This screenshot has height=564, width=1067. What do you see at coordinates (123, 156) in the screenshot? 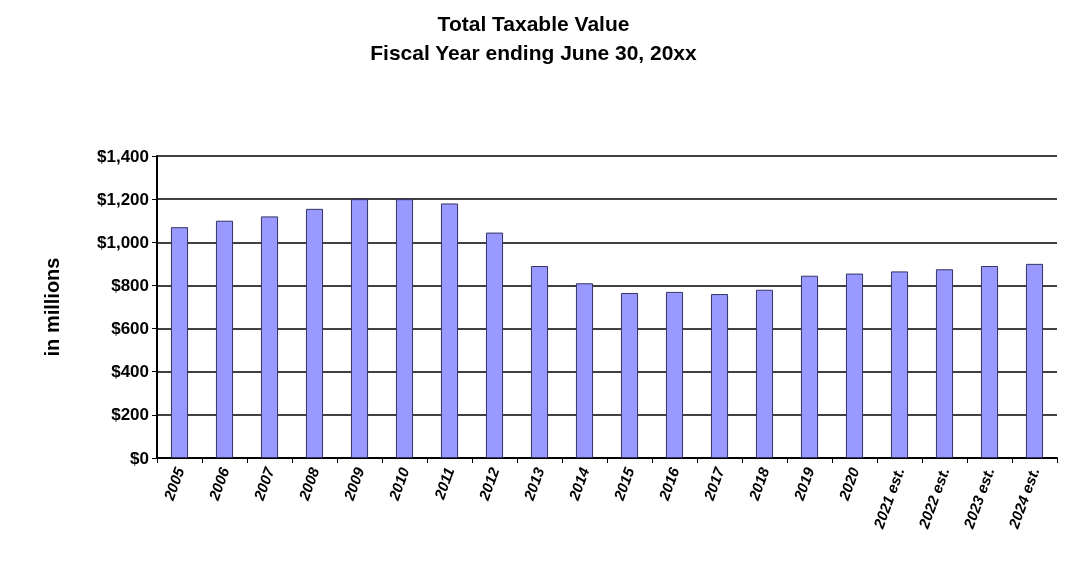
I see `y-tick-label: $1,400` at bounding box center [123, 156].